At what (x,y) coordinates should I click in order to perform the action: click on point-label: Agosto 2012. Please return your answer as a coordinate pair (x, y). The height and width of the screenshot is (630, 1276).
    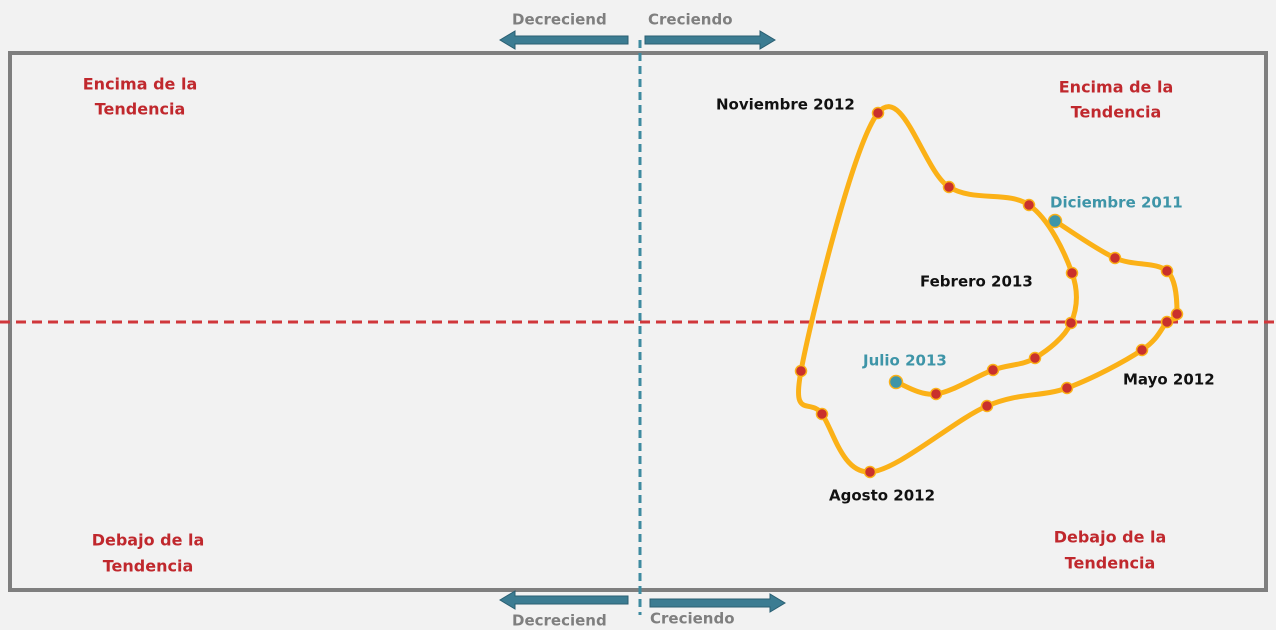
    Looking at the image, I should click on (882, 496).